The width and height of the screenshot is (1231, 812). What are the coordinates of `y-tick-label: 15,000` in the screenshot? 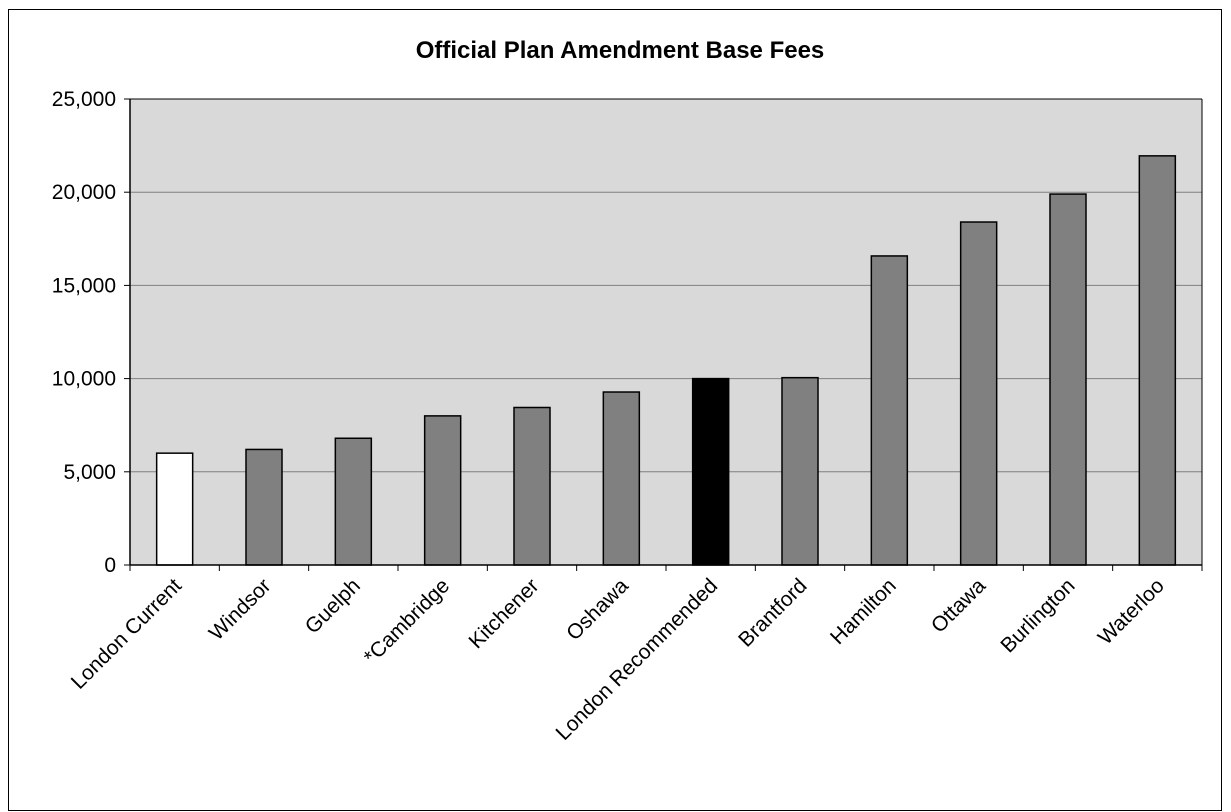 It's located at (84, 285).